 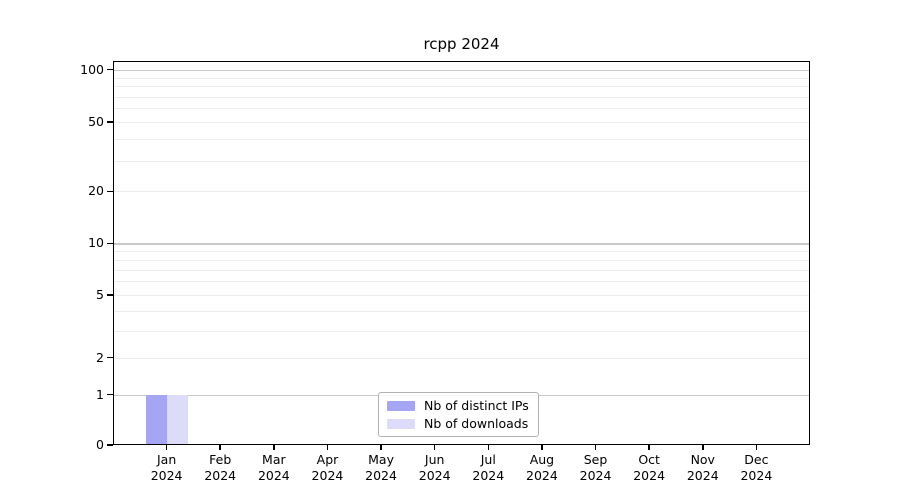 I want to click on x-tick-label: Feb 2024, so click(x=220, y=468).